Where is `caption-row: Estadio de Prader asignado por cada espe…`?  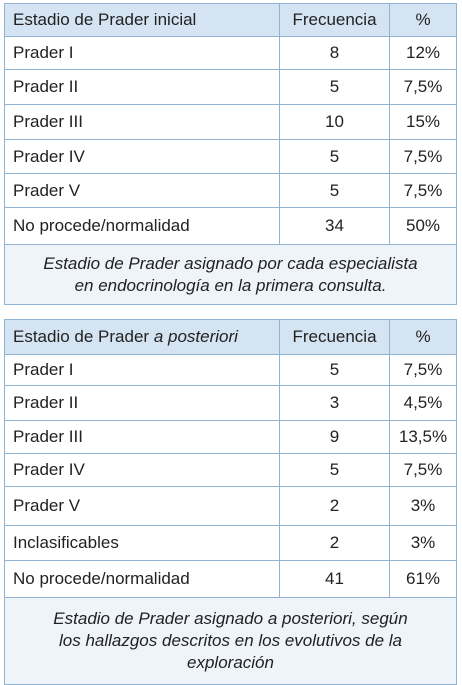
caption-row: Estadio de Prader asignado por cada espe… is located at coordinates (230, 274).